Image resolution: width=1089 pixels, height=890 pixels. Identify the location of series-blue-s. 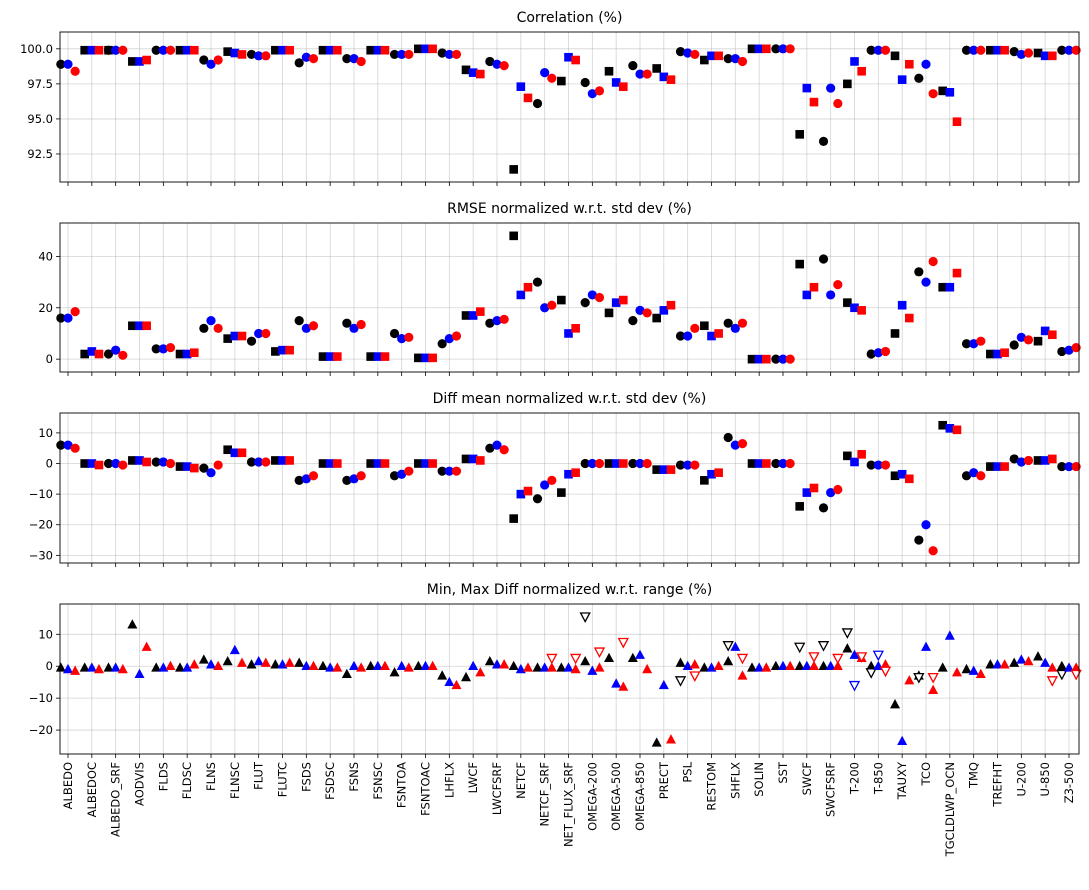
(568, 70).